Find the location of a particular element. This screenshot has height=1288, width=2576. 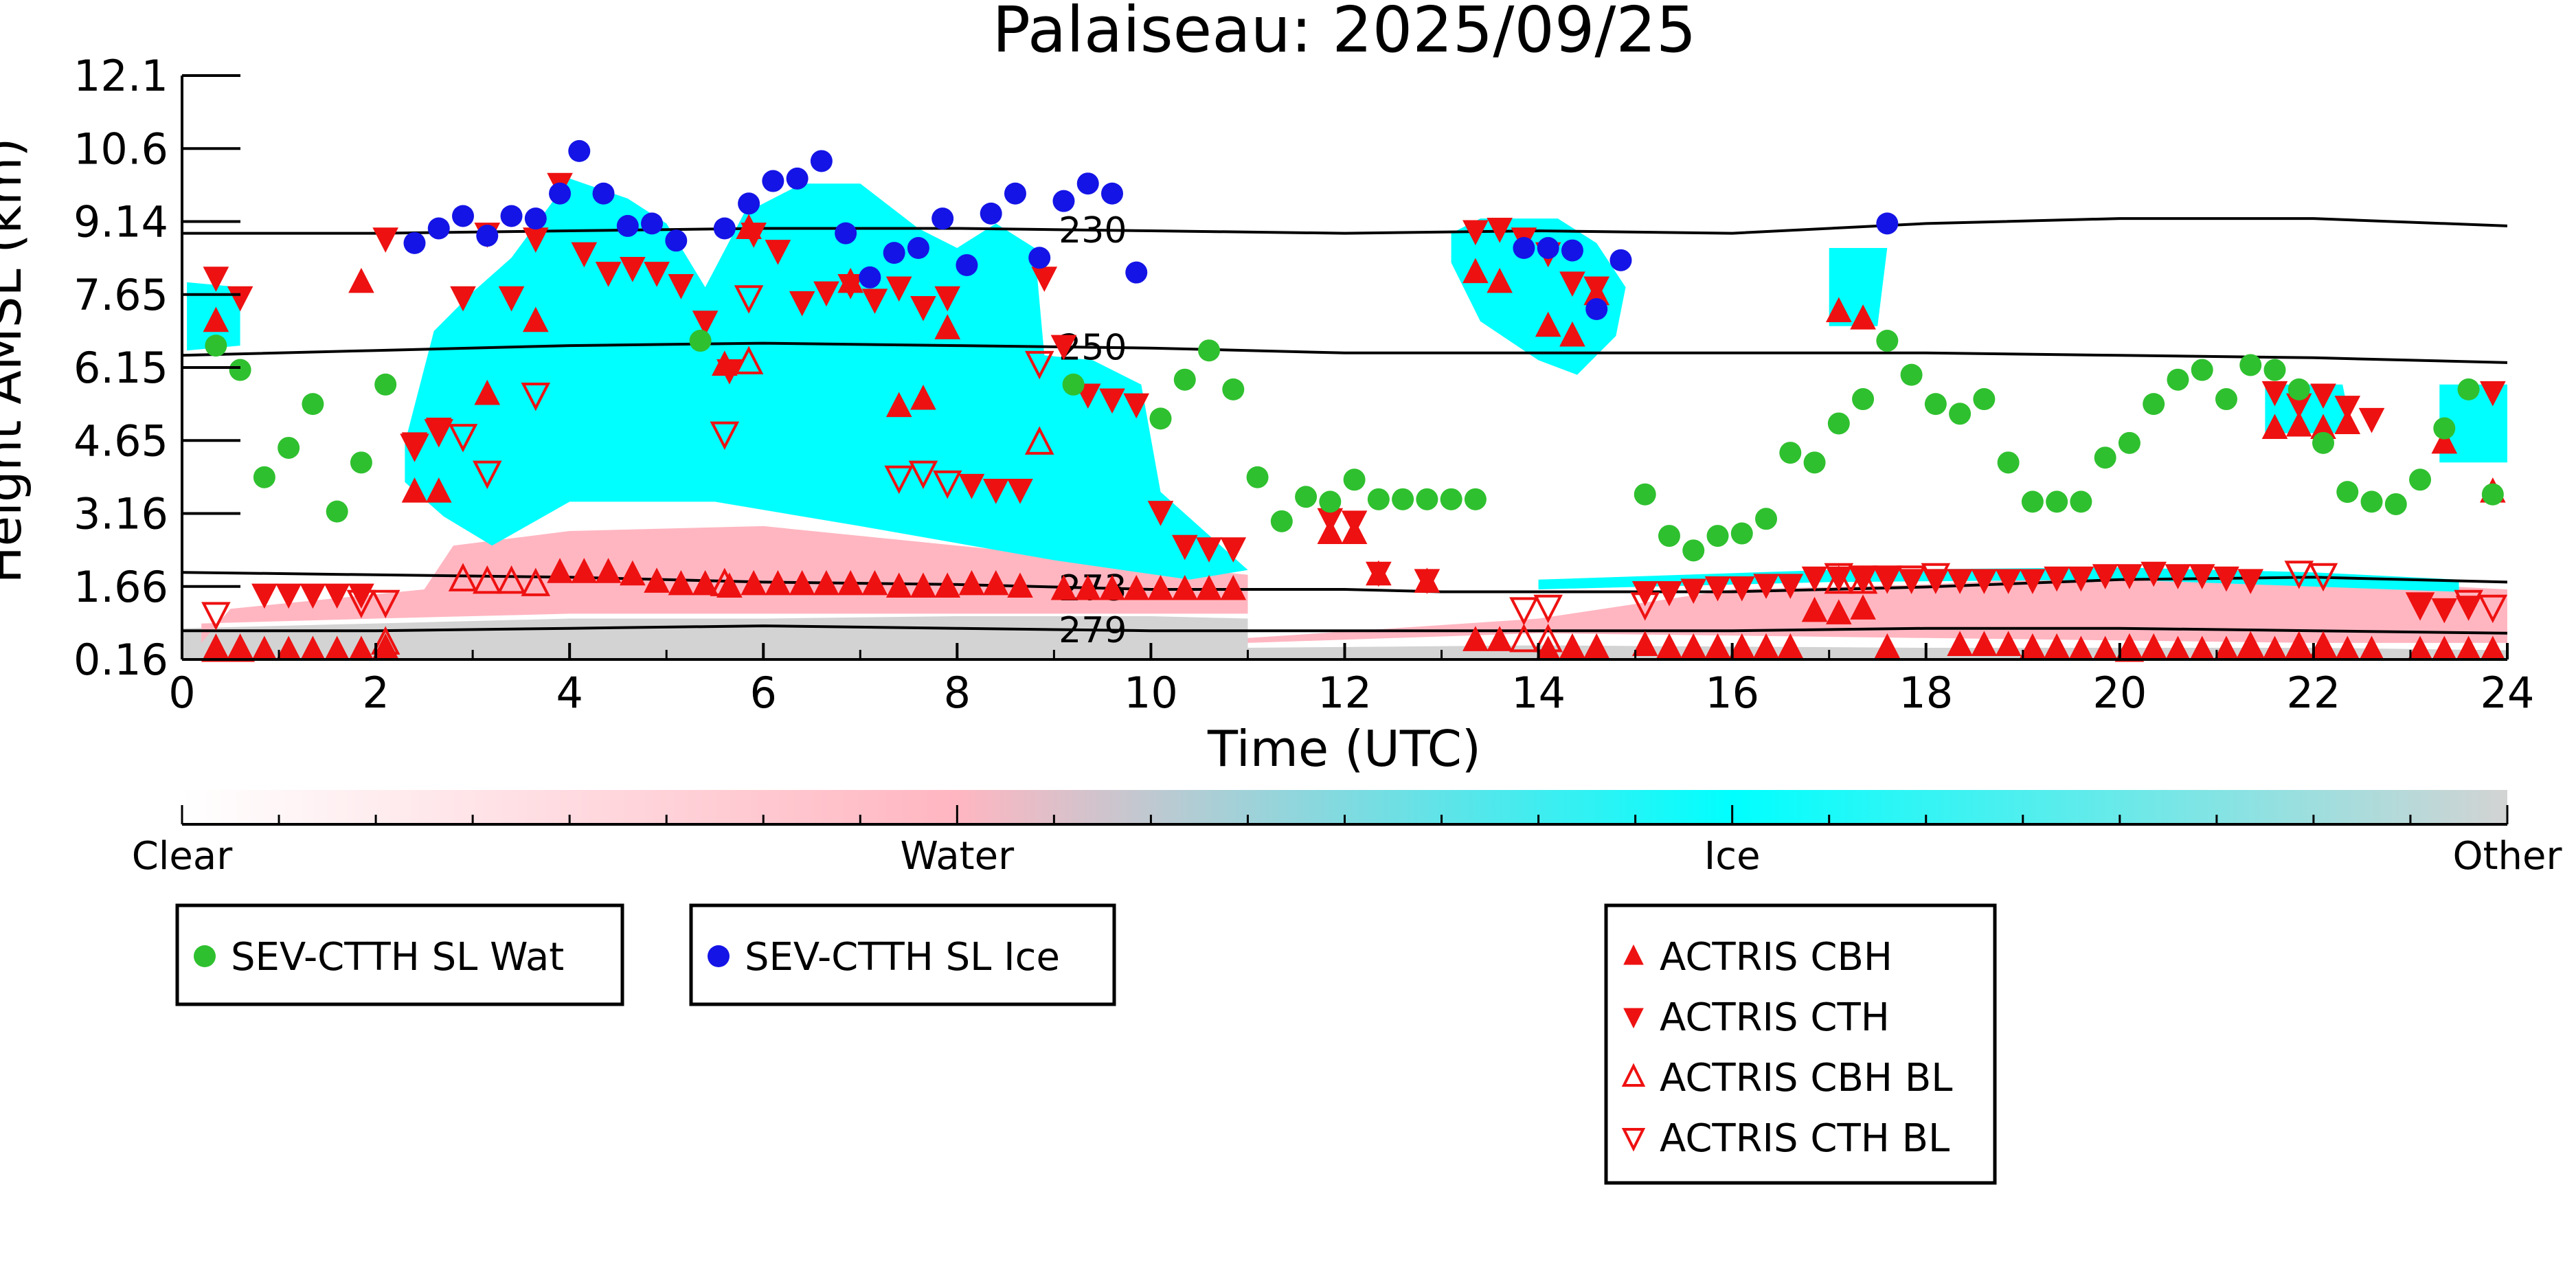

x-tick-label: 20 is located at coordinates (2119, 693).